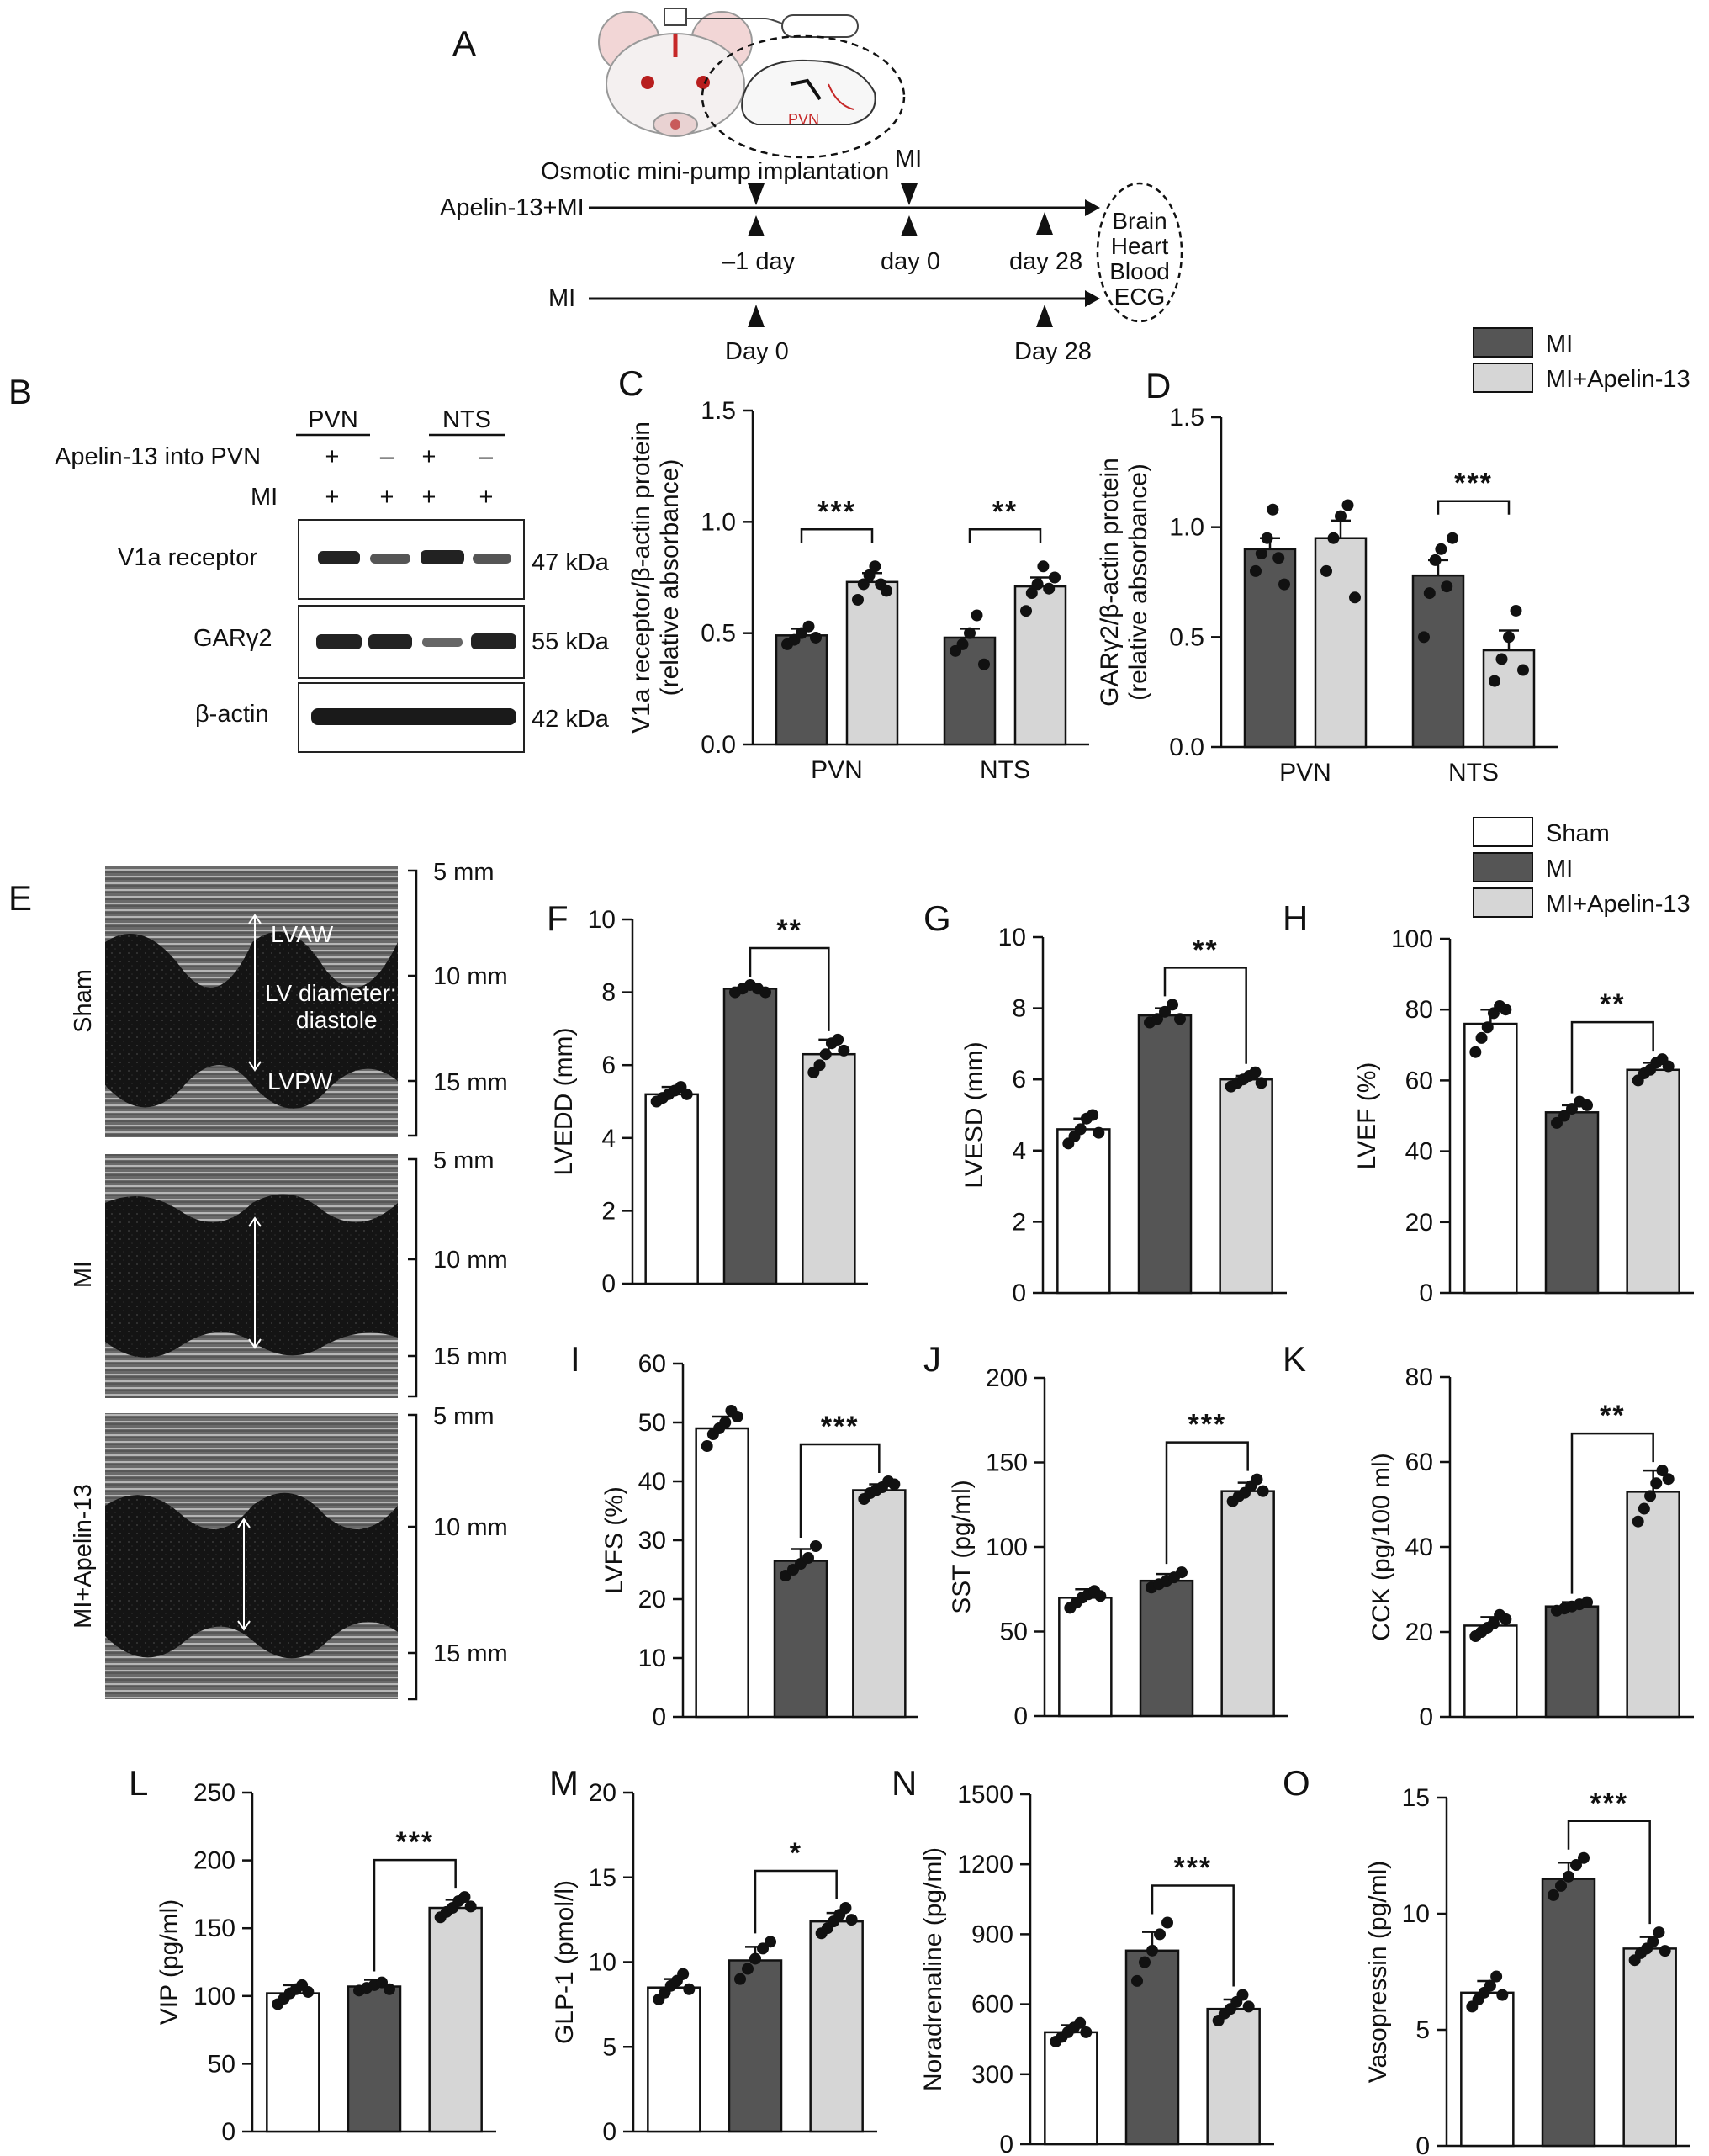 The image size is (1709, 2156). Describe the element at coordinates (169, 1962) in the screenshot. I see `y-axis-label: VIP (pg/ml)` at that location.